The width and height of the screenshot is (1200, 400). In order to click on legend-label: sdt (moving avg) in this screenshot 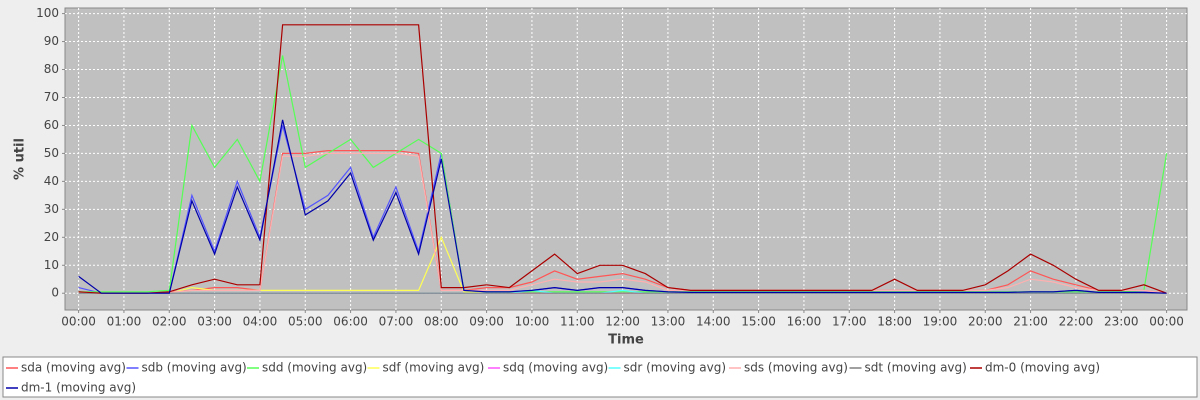, I will do `click(916, 368)`.